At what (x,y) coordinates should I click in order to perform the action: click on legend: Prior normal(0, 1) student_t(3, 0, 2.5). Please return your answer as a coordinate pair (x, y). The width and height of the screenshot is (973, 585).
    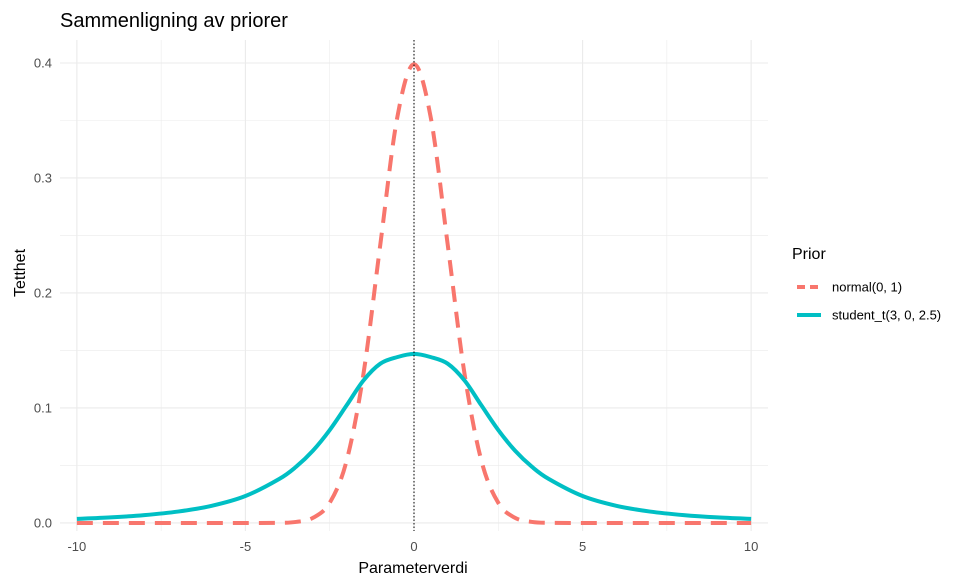
    Looking at the image, I should click on (866, 284).